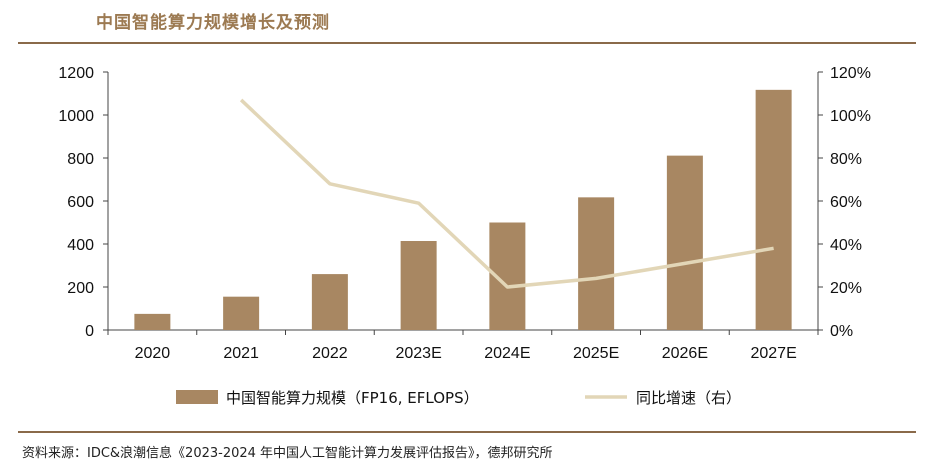  I want to click on x-tick-label: 2020, so click(153, 353).